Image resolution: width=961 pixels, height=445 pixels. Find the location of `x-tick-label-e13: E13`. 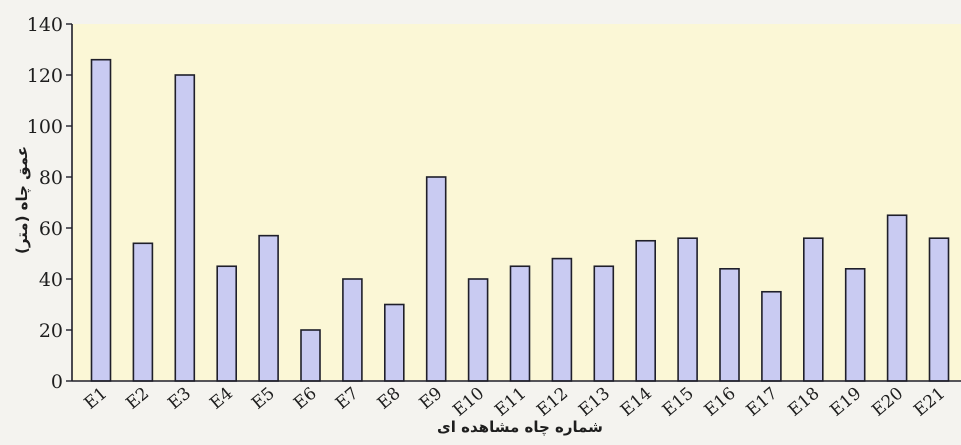

x-tick-label-e13: E13 is located at coordinates (594, 402).